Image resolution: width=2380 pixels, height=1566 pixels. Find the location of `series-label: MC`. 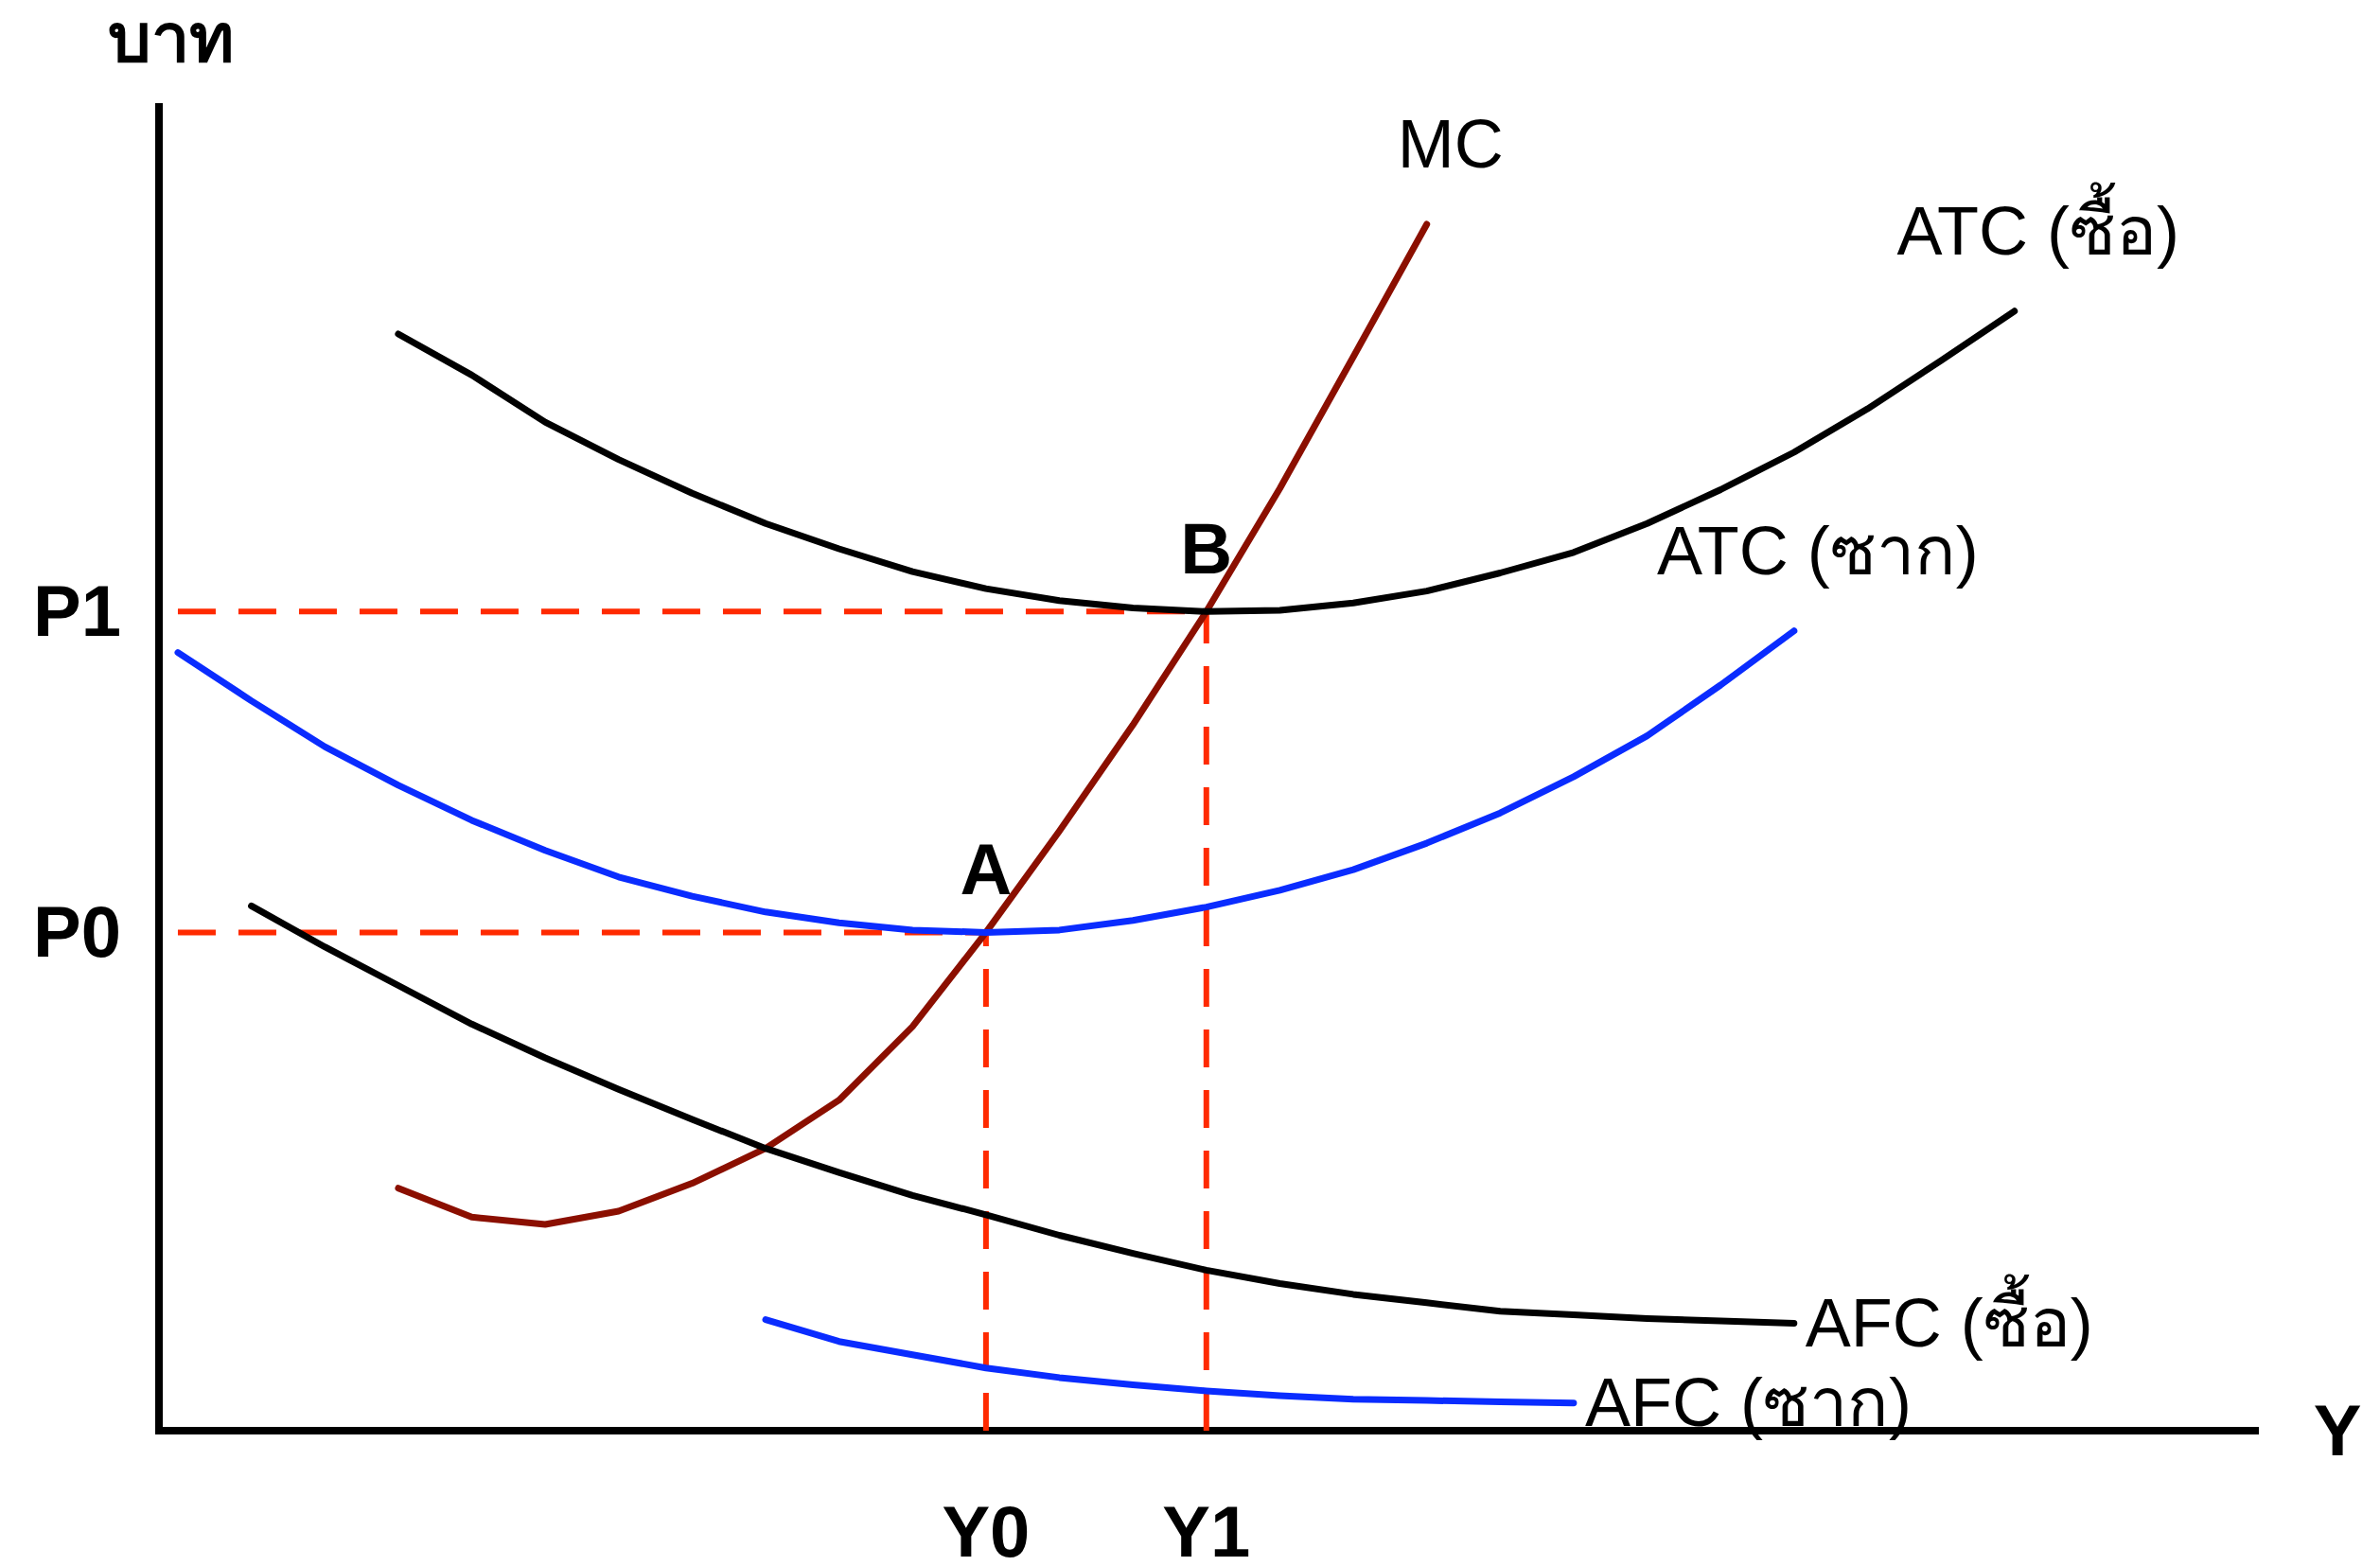

series-label: MC is located at coordinates (1450, 144).